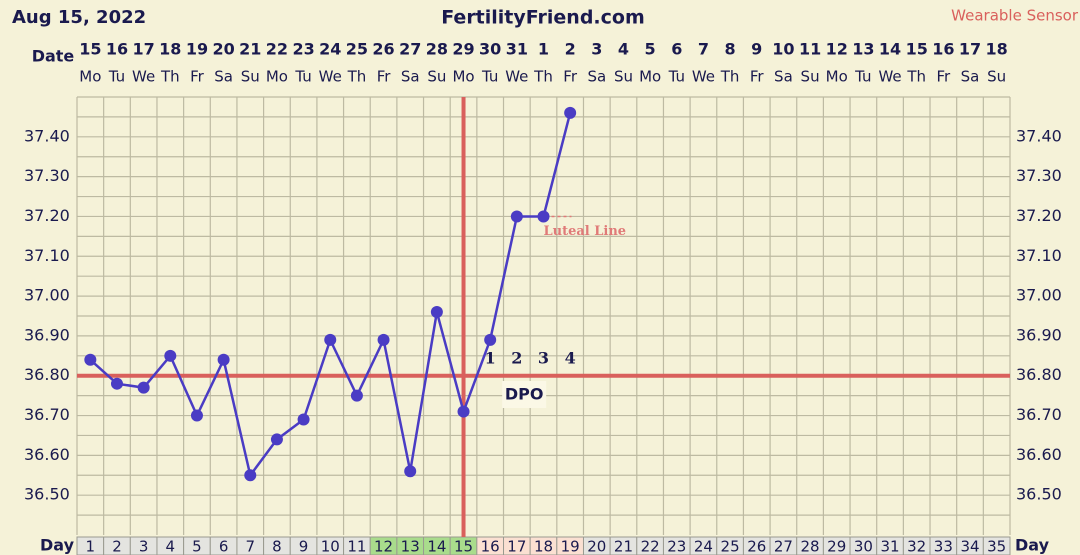 The image size is (1080, 555). I want to click on day-number: 16, so click(490, 546).